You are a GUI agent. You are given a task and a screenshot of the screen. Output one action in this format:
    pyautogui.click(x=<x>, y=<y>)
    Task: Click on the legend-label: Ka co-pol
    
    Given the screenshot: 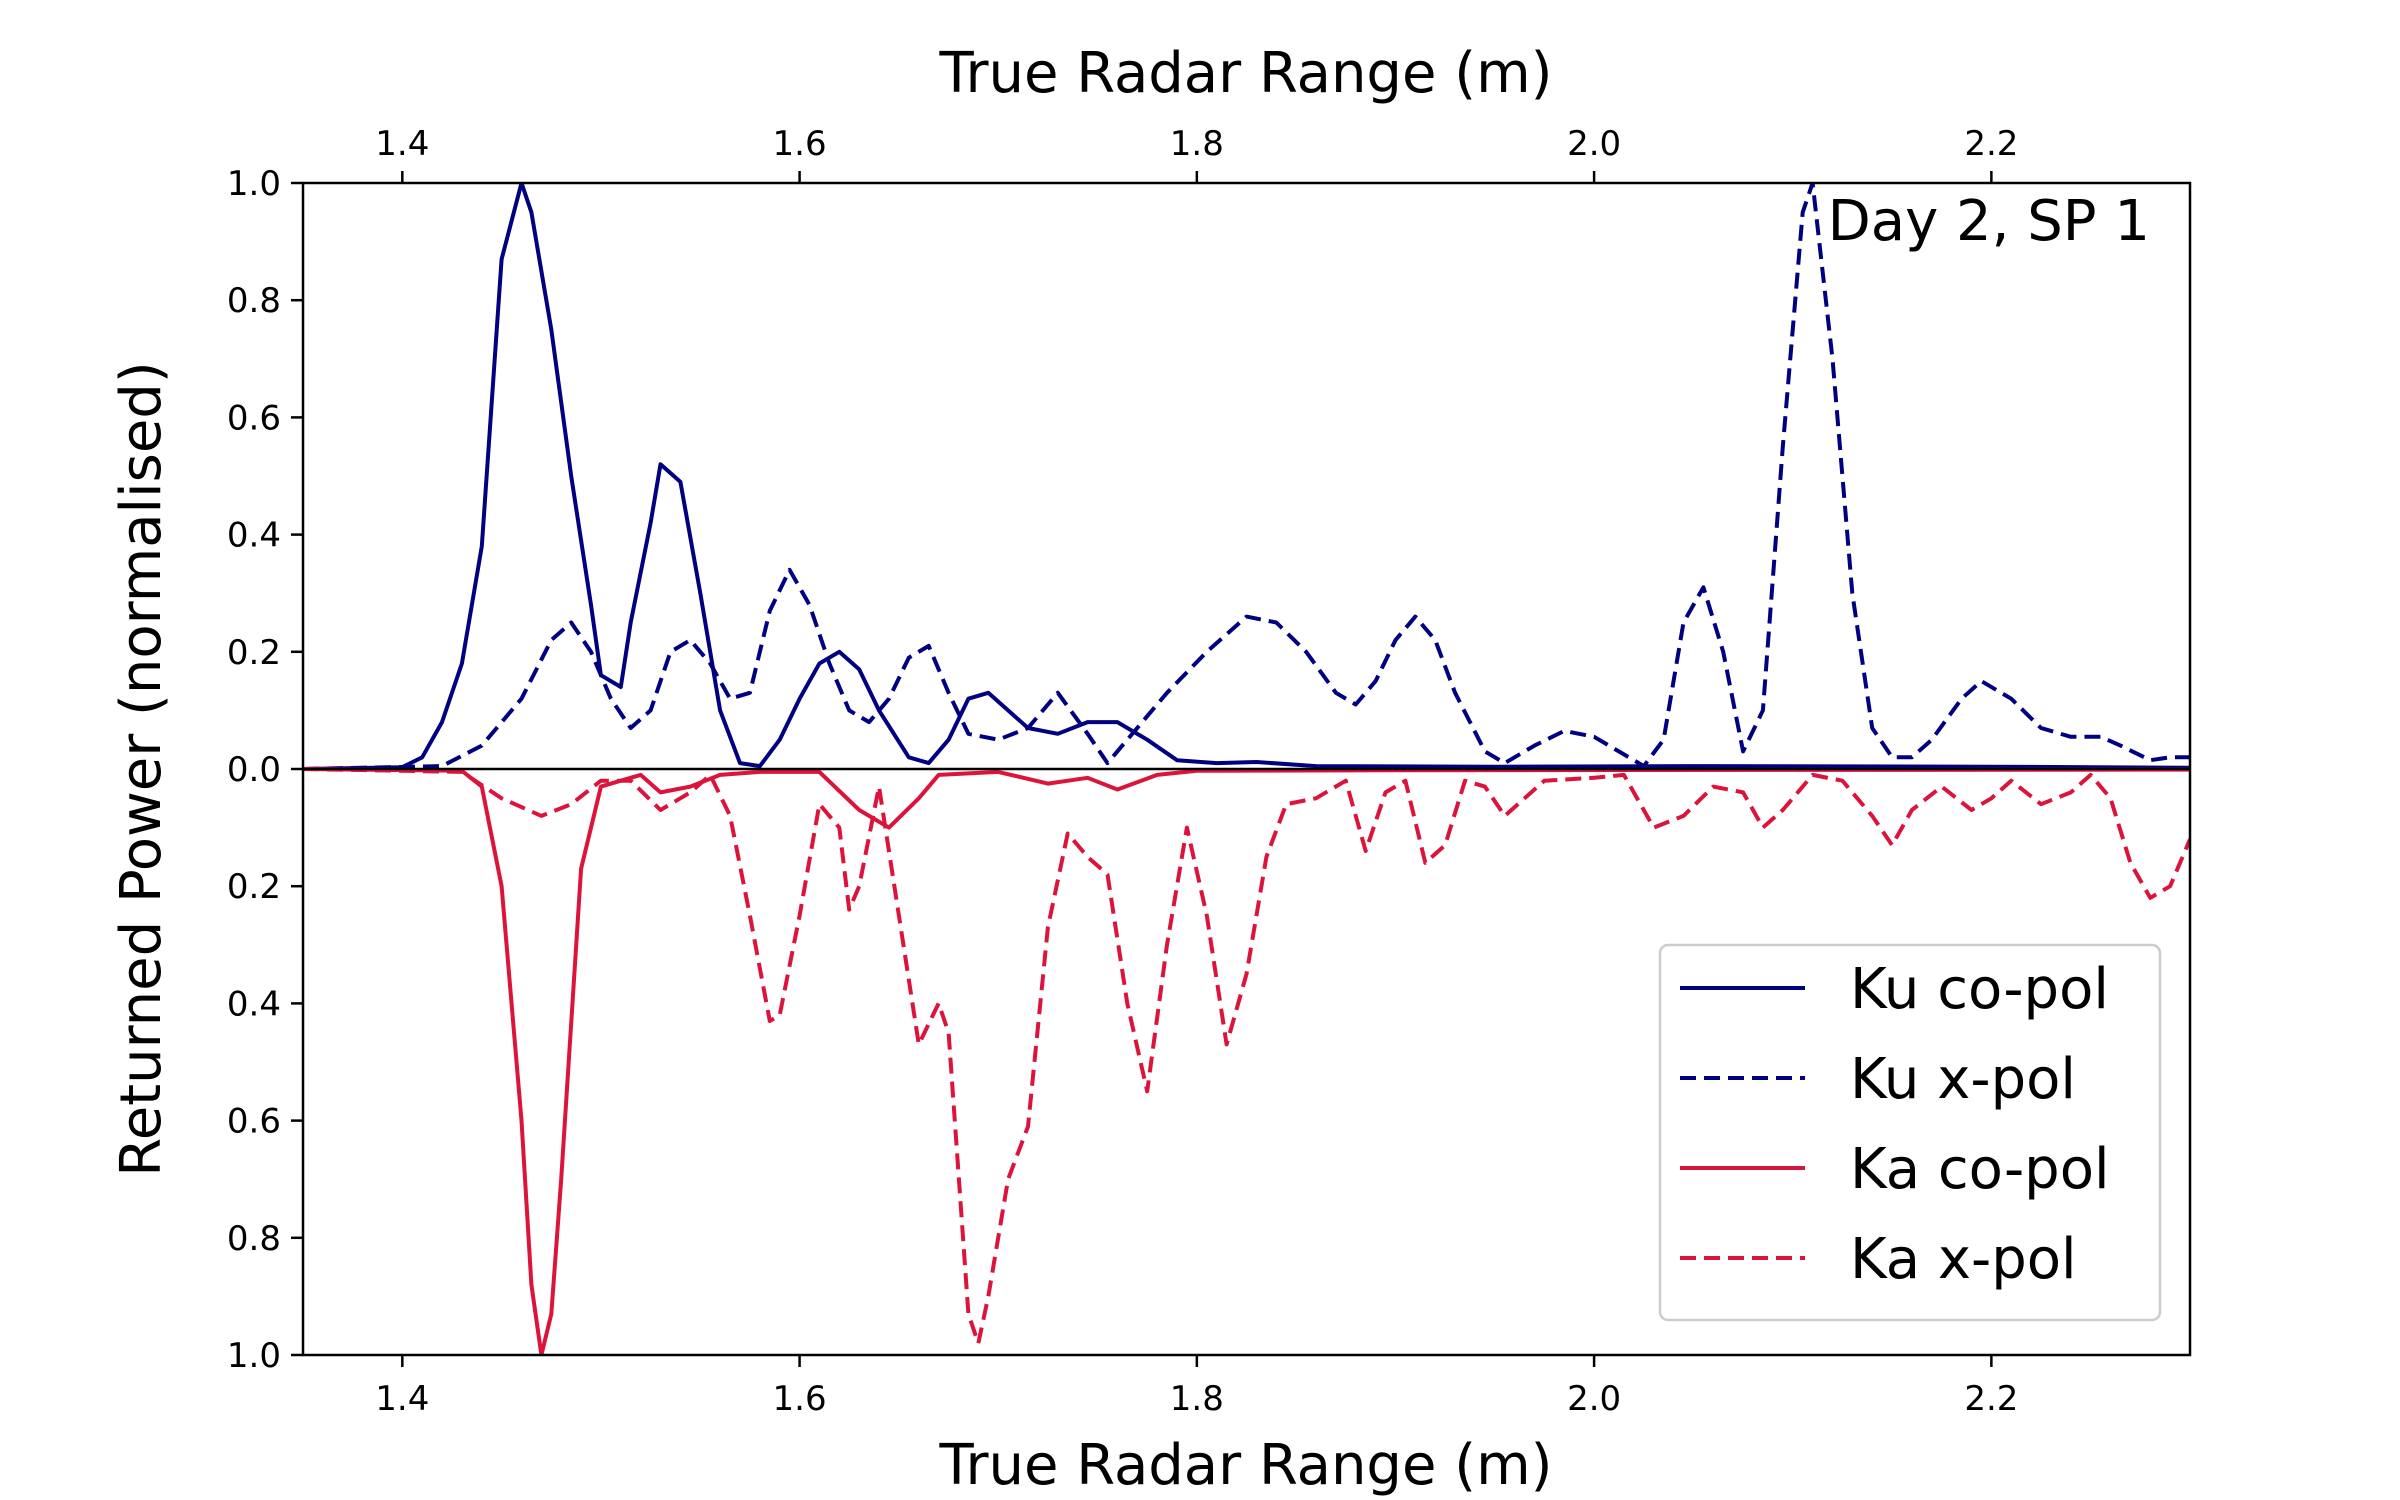 What is the action you would take?
    pyautogui.click(x=1980, y=1169)
    